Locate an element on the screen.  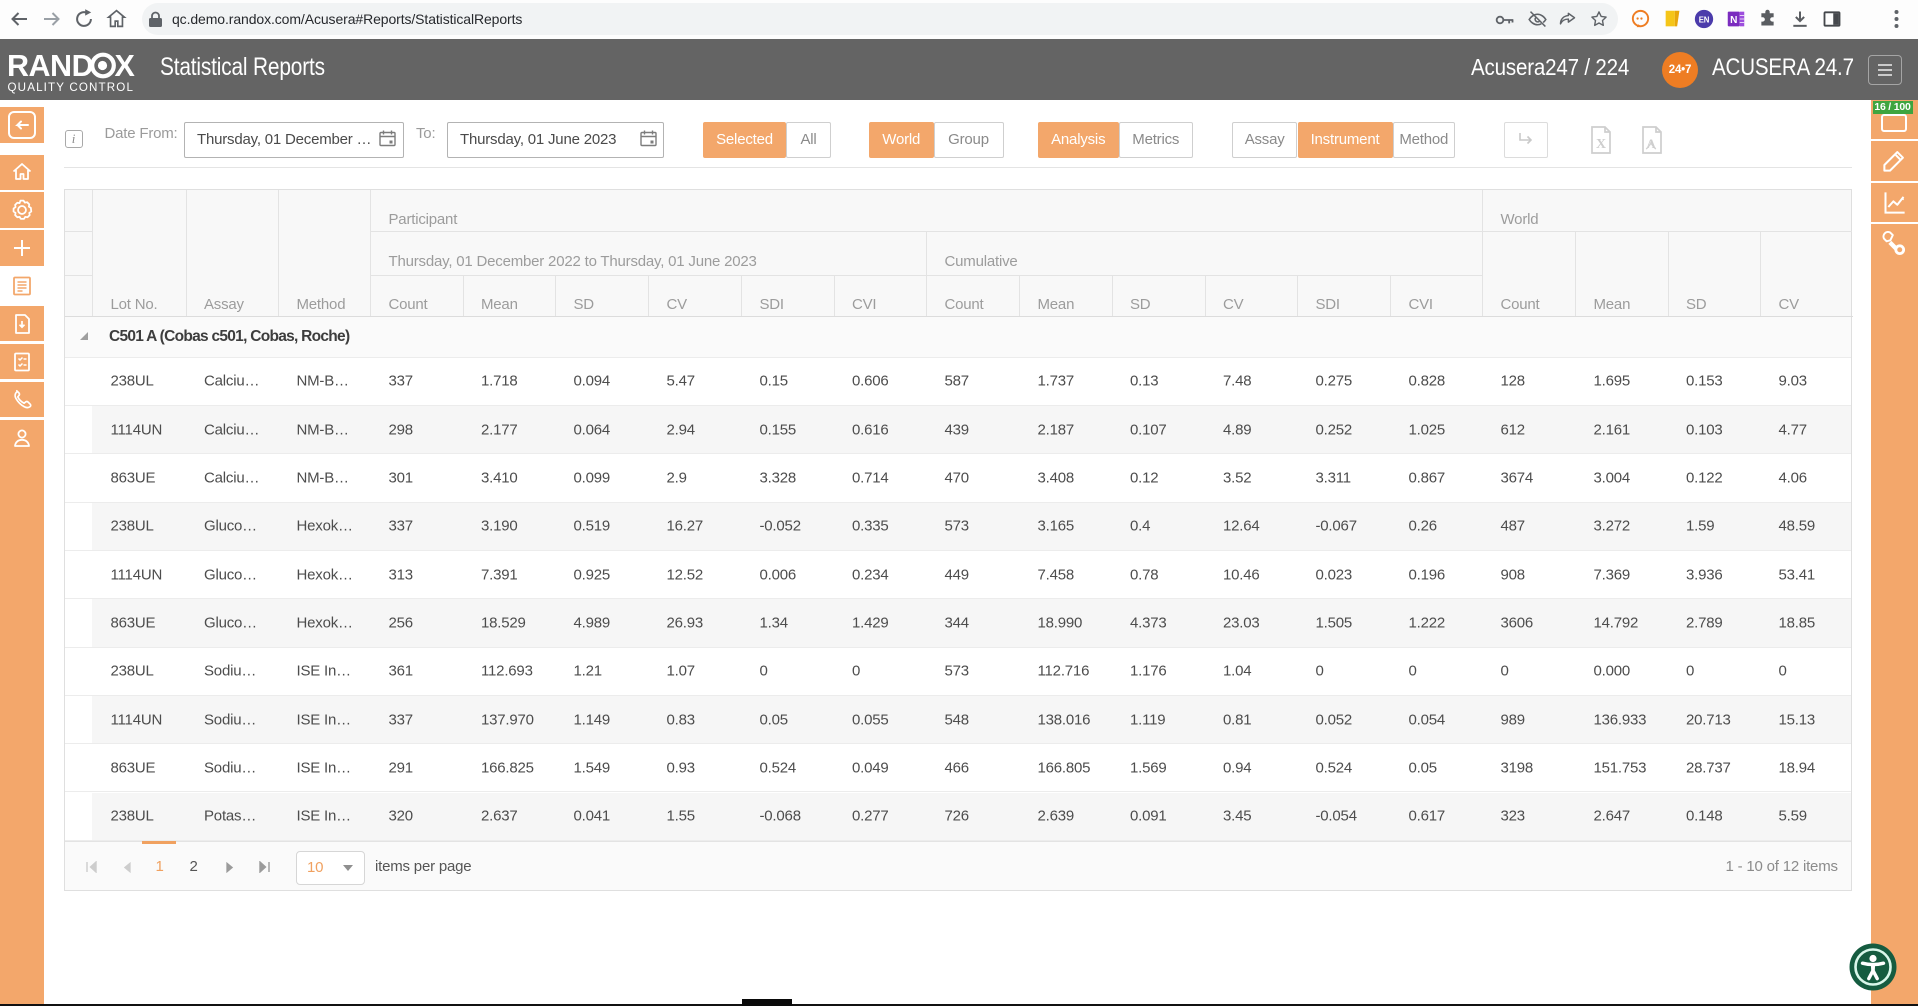
svg-text: RAND is located at coordinates (50, 66).